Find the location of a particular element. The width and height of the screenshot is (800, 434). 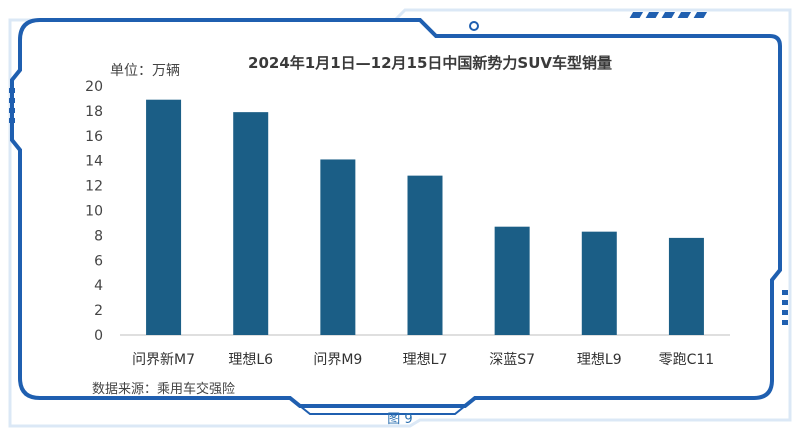

y-tick-label: 12 is located at coordinates (94, 187).